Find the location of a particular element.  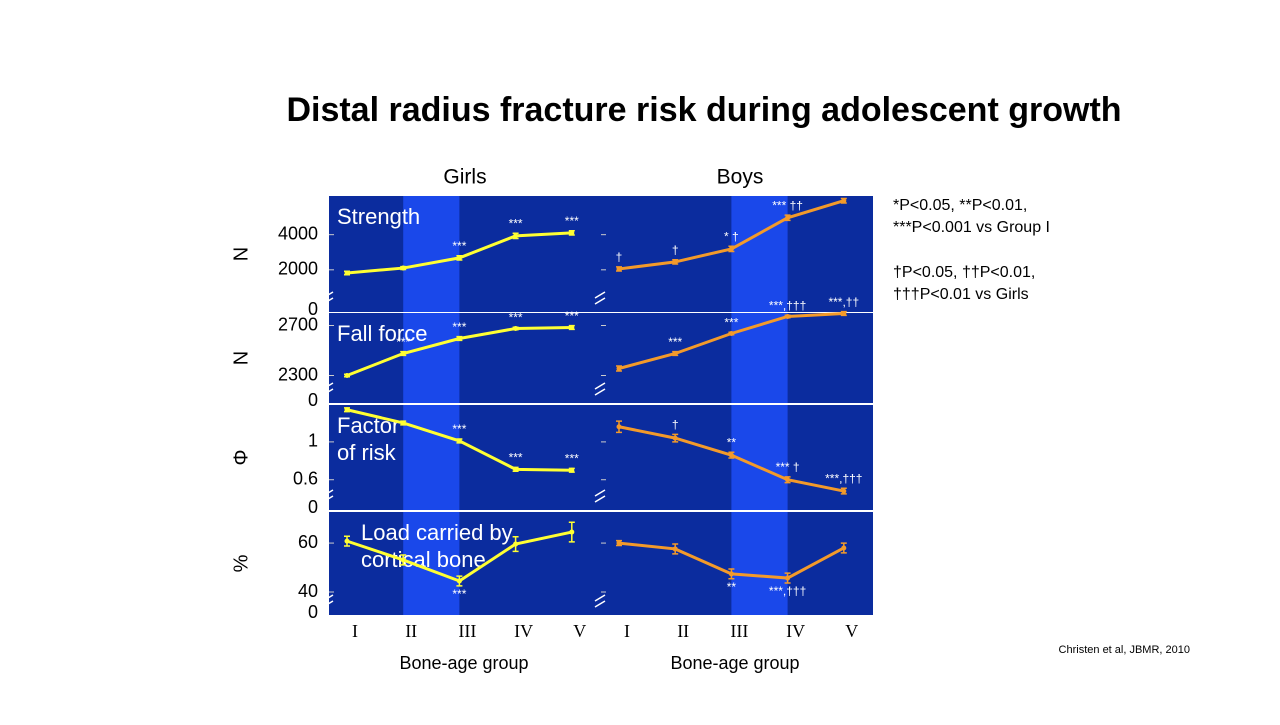

panel-label: Strength is located at coordinates (378, 216).